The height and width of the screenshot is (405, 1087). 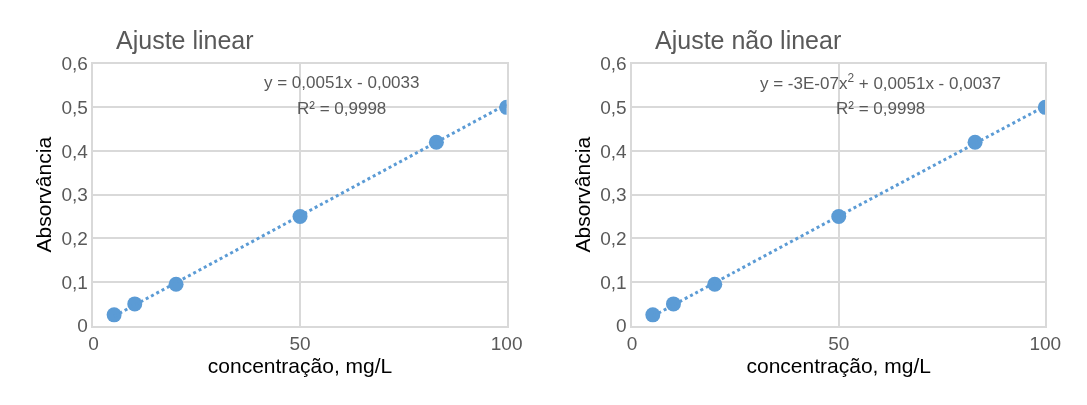 What do you see at coordinates (881, 82) in the screenshot?
I see `annotation: y = -3E-07x$^{2}$ + 0,0051x - 0,0037` at bounding box center [881, 82].